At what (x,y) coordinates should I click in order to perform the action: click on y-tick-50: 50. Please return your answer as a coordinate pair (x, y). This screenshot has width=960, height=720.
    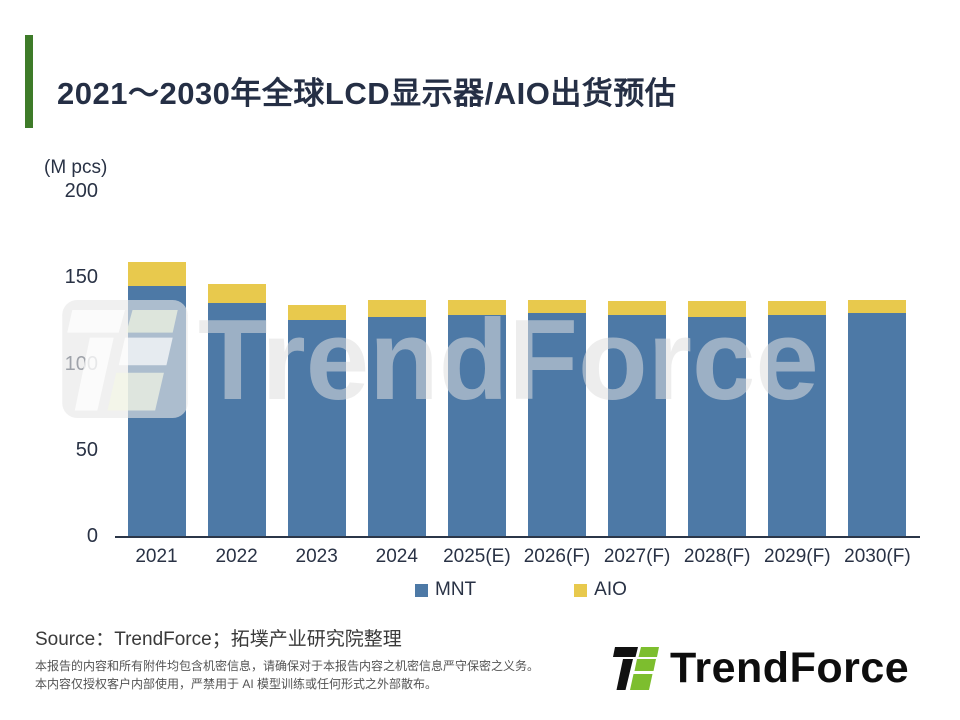
    Looking at the image, I should click on (86, 449).